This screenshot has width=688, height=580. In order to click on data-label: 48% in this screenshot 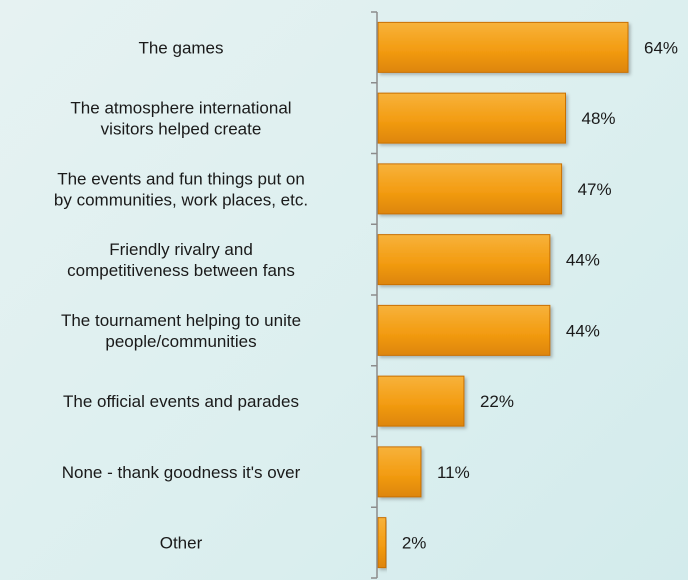, I will do `click(599, 118)`.